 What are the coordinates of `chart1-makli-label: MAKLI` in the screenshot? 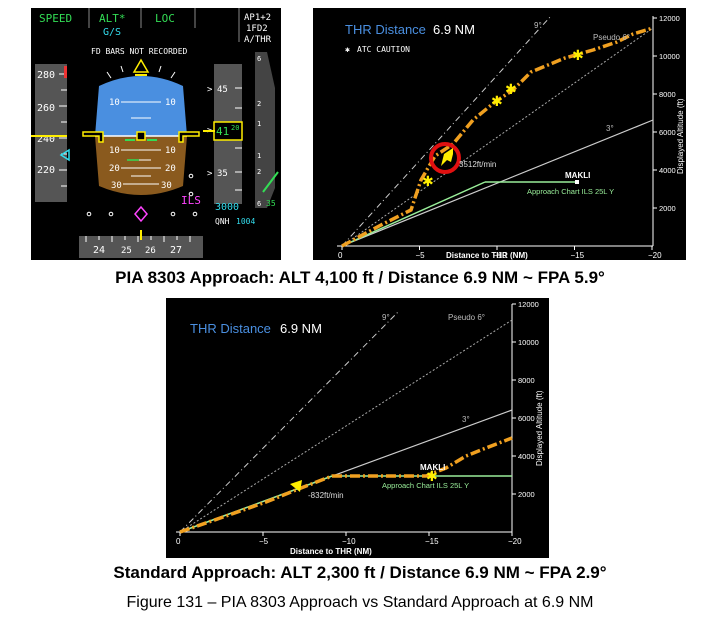 It's located at (577, 175).